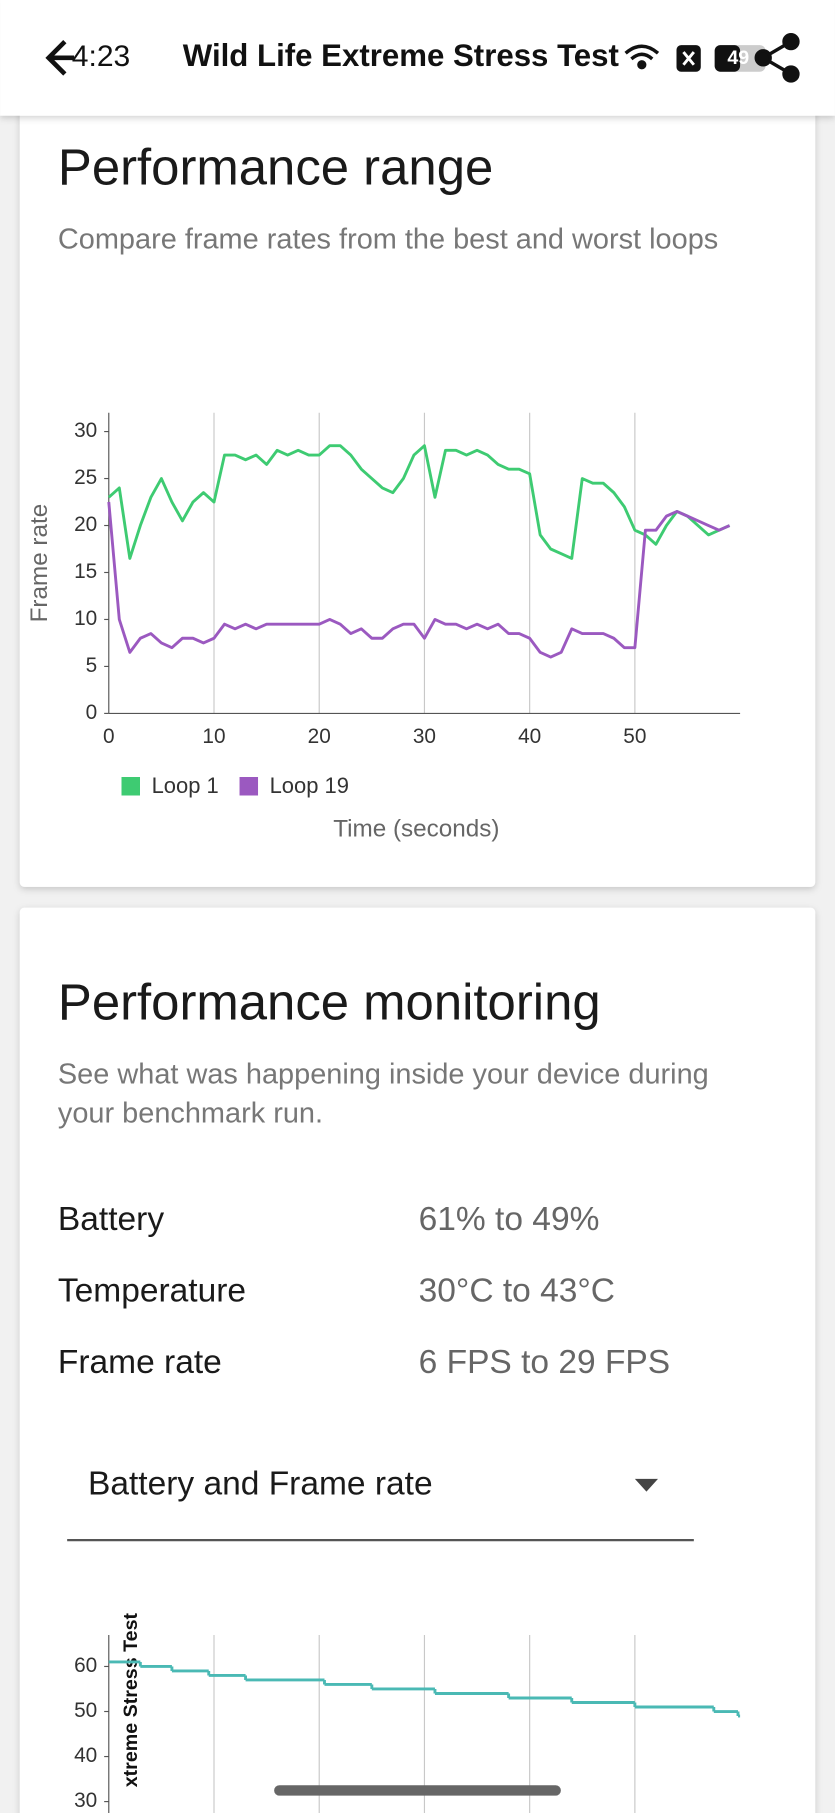 The width and height of the screenshot is (835, 1813). Describe the element at coordinates (509, 1219) in the screenshot. I see `stat-value: 61% to 49%` at that location.